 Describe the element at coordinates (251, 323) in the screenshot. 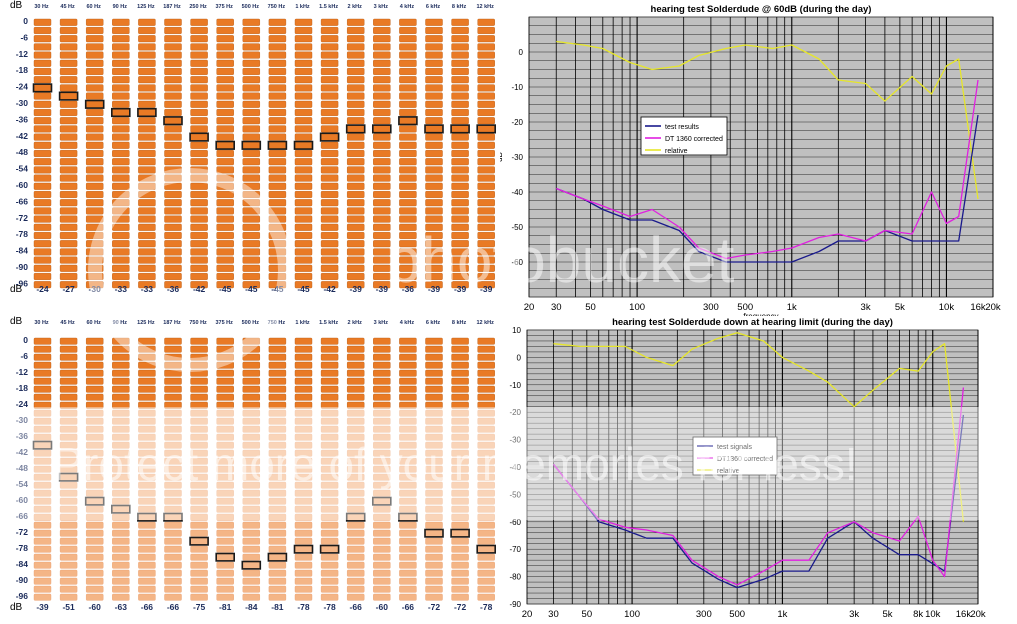

I see `frequency-label: 500 Hz` at that location.